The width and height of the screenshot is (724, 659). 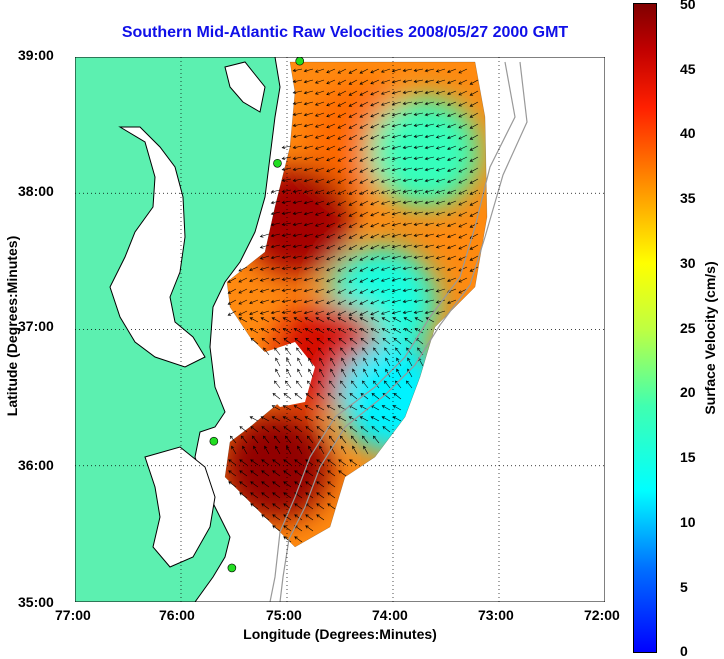 What do you see at coordinates (602, 615) in the screenshot?
I see `x-tick-label: 72:00` at bounding box center [602, 615].